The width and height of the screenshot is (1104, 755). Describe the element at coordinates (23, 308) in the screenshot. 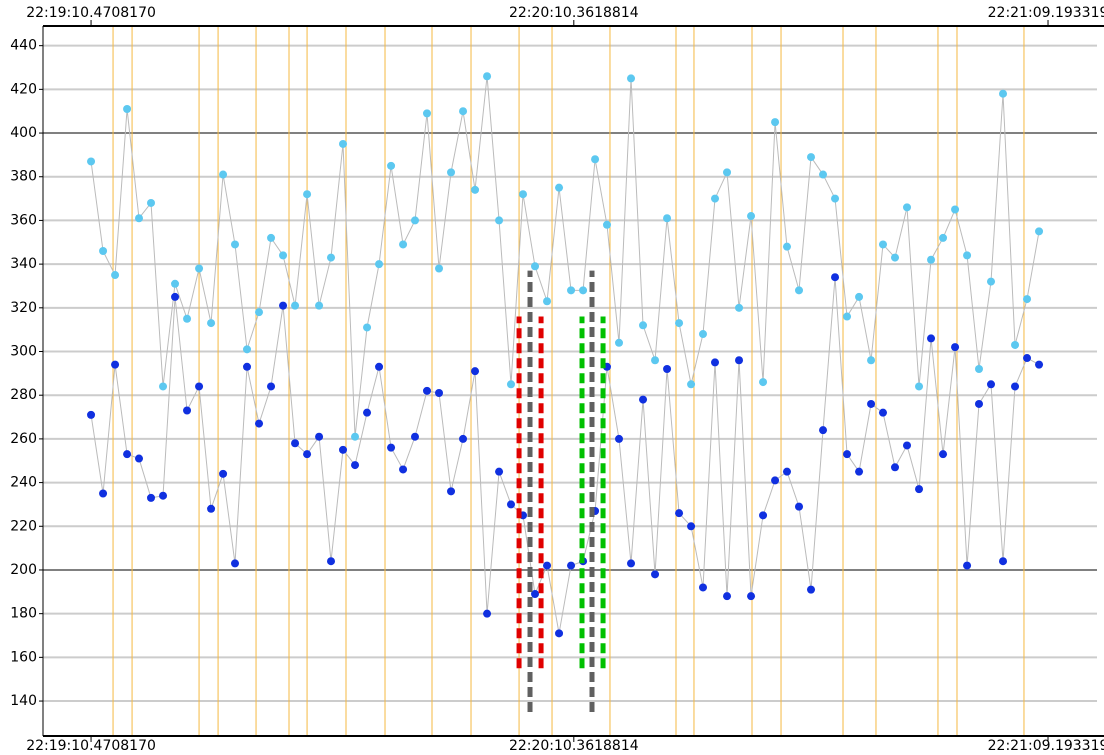

I see `y-tick-label: 320` at that location.